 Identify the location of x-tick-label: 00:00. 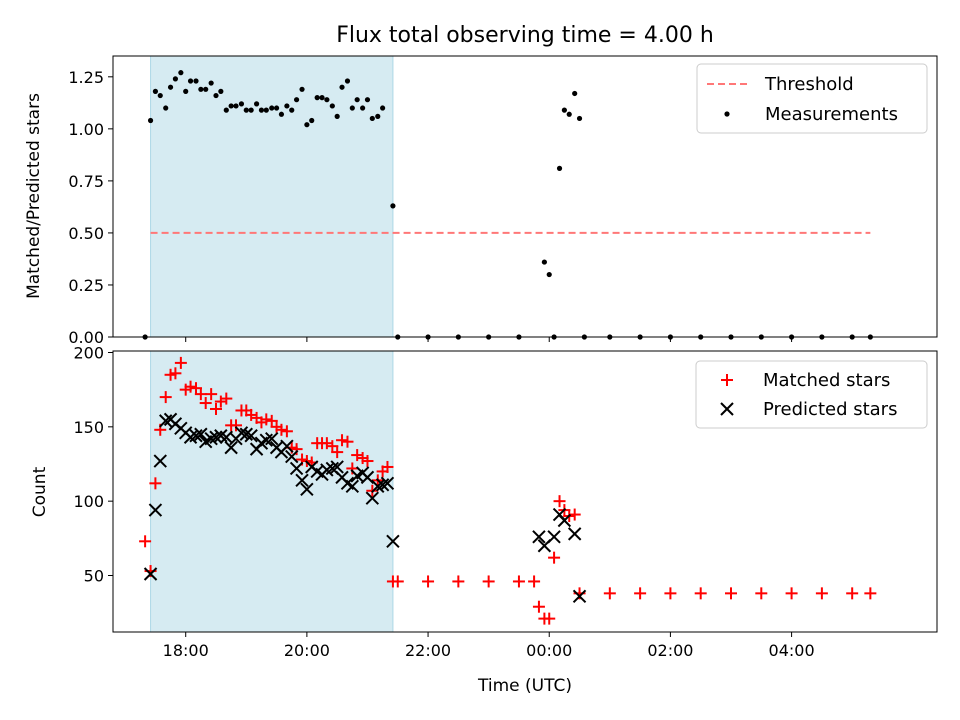
(549, 650).